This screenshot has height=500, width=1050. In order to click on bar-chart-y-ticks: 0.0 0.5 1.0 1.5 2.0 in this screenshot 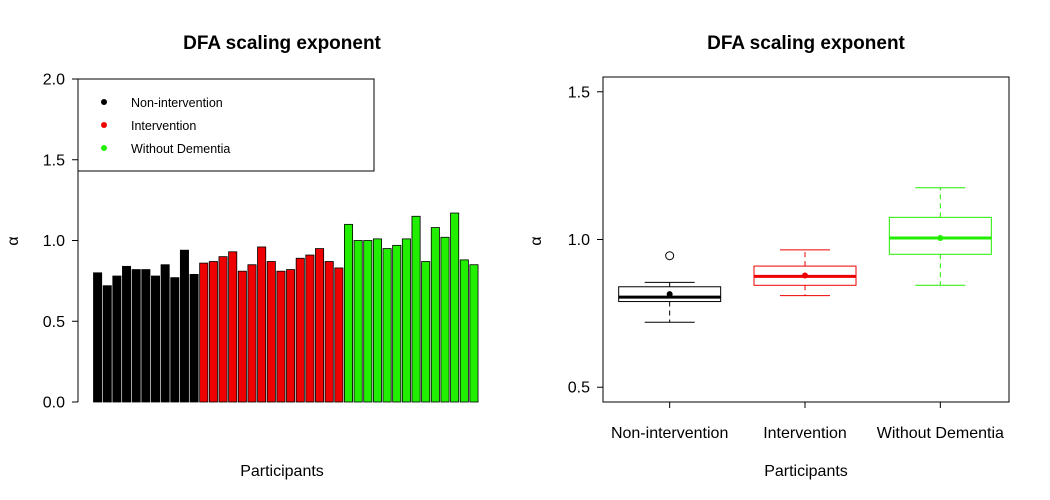, I will do `click(60, 242)`.